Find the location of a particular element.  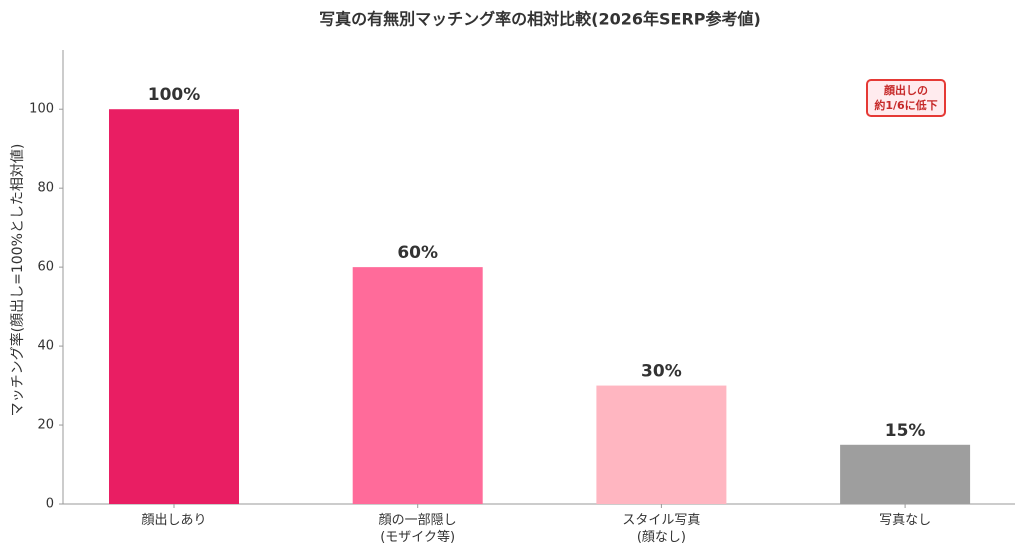

y-tick-label: 20 is located at coordinates (45, 425).